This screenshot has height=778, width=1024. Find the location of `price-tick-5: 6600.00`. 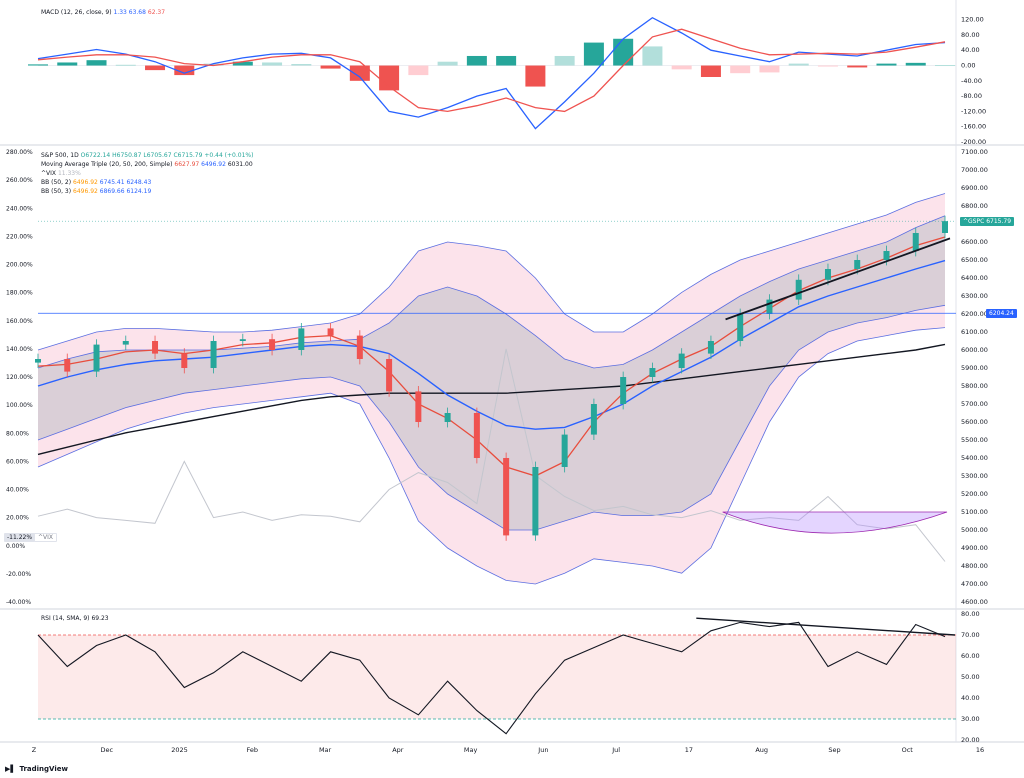

price-tick-5: 6600.00 is located at coordinates (974, 242).